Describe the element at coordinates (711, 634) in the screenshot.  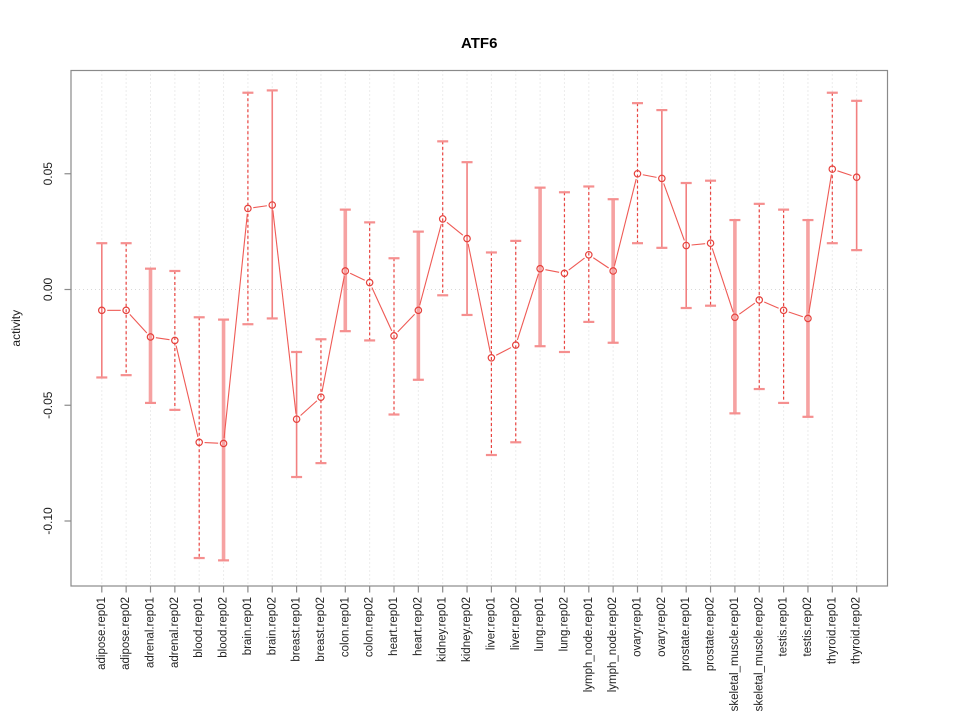
I see `x-tick-label: prostate.rep02` at that location.